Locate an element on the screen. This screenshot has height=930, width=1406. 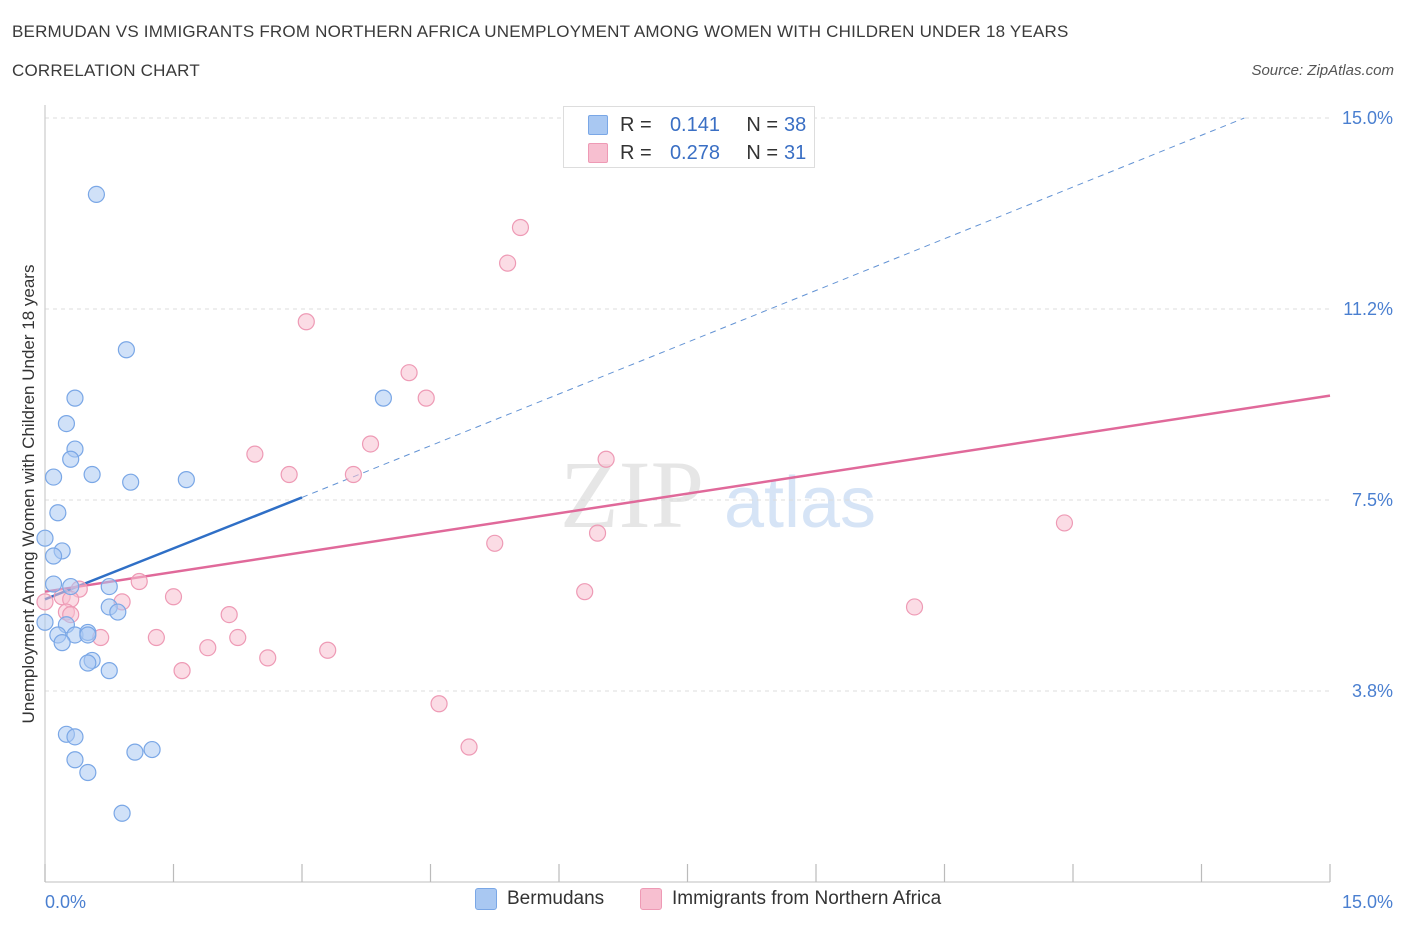
stats-legend-row-immigrants: R = 0.278 N = 31 is located at coordinates (697, 153).